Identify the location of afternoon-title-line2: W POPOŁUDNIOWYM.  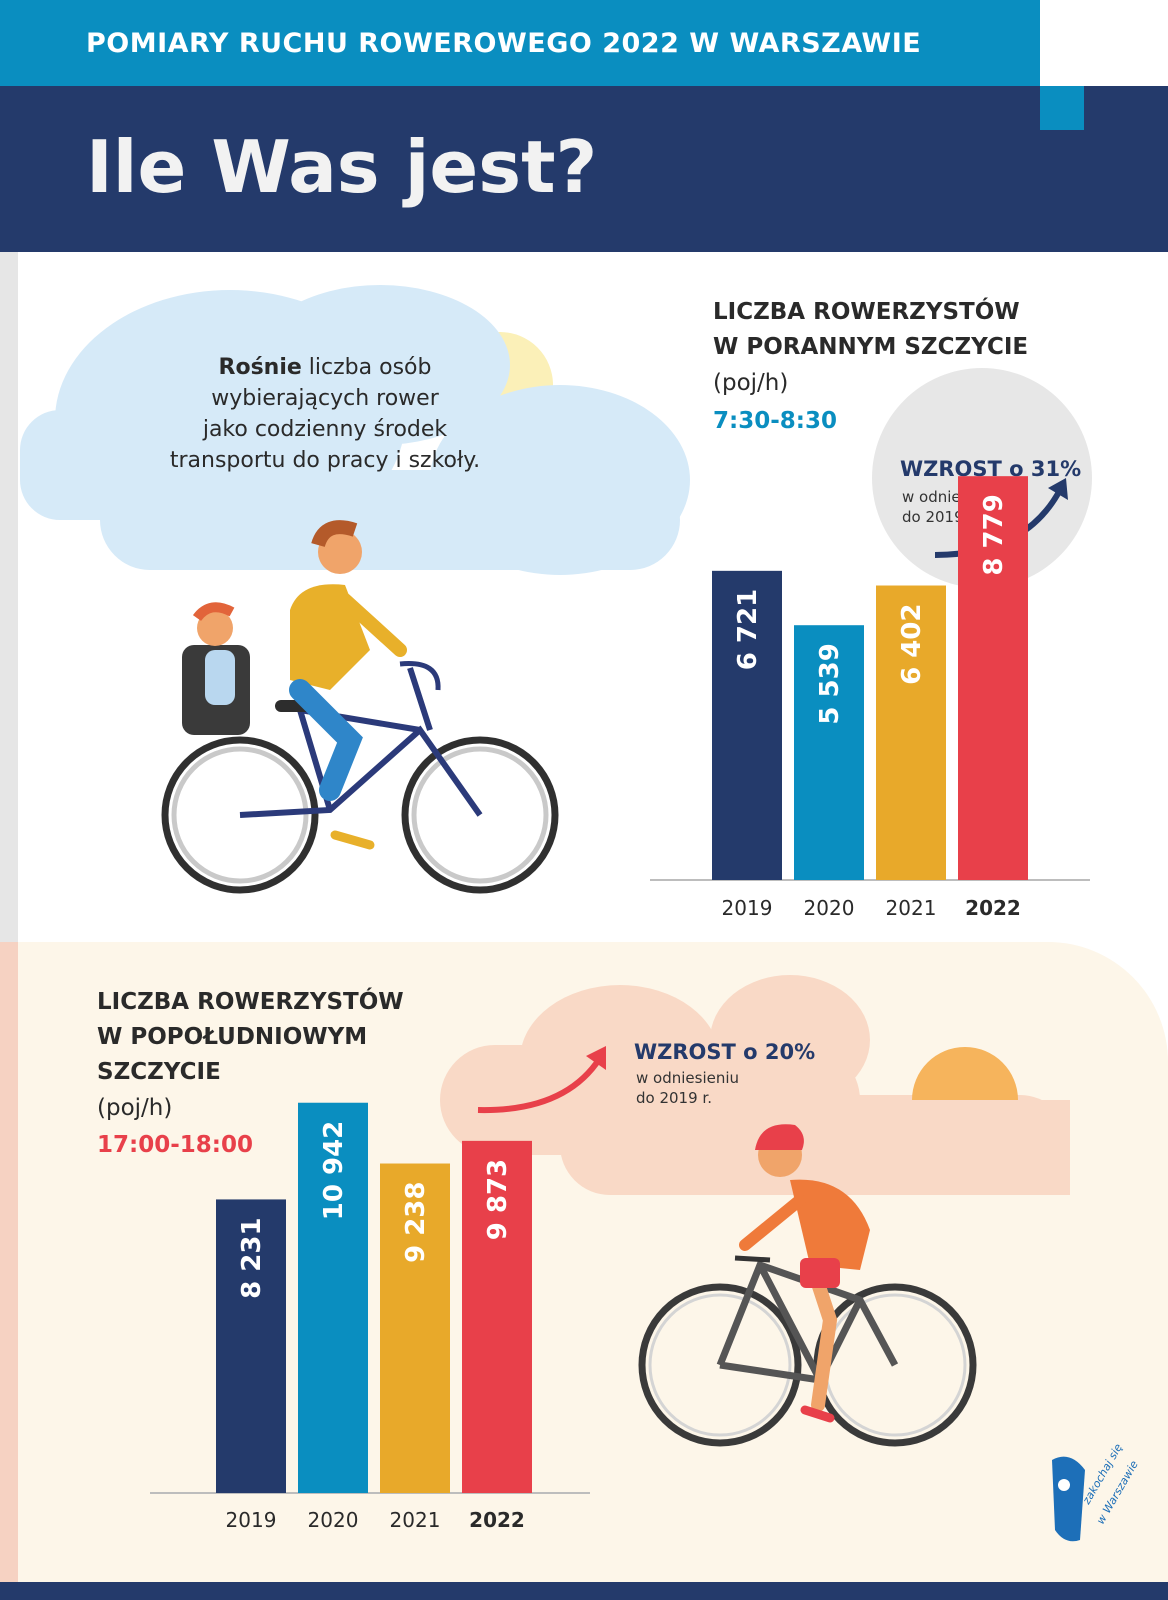
(232, 1037).